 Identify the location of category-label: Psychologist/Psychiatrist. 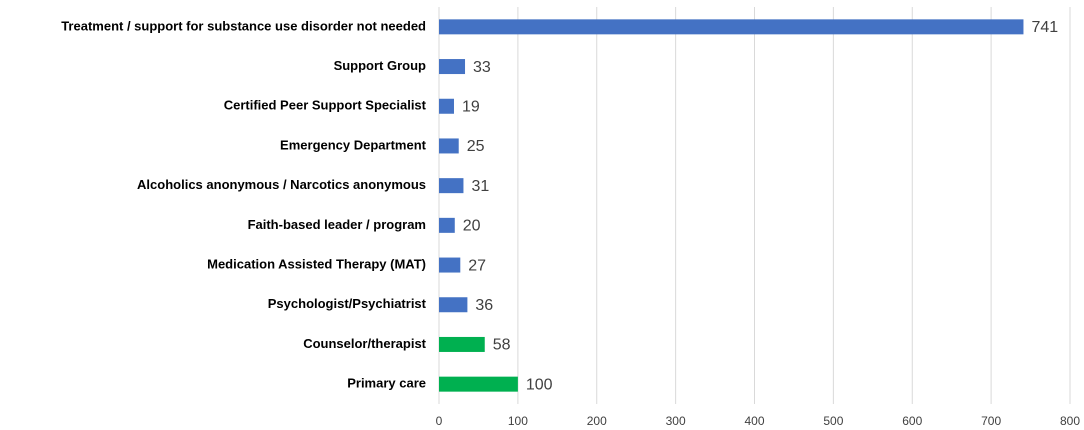
(347, 303).